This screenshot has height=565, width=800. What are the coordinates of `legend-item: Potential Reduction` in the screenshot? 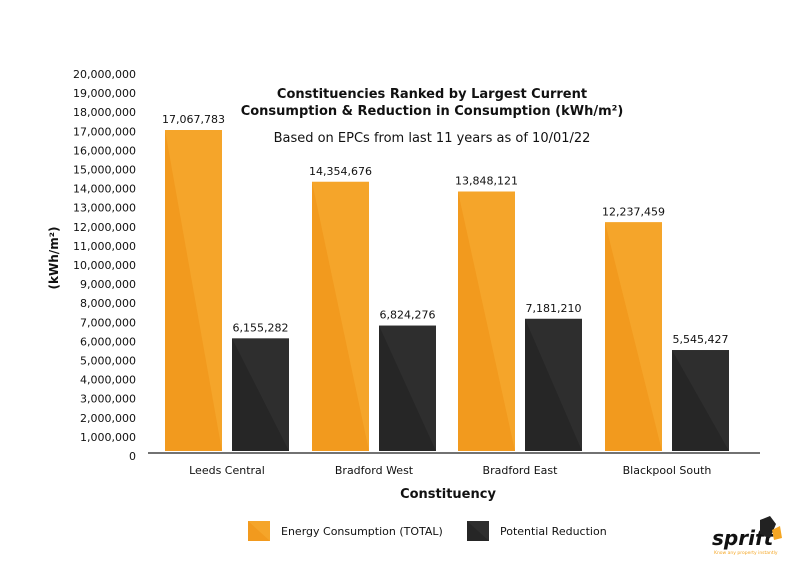 It's located at (537, 531).